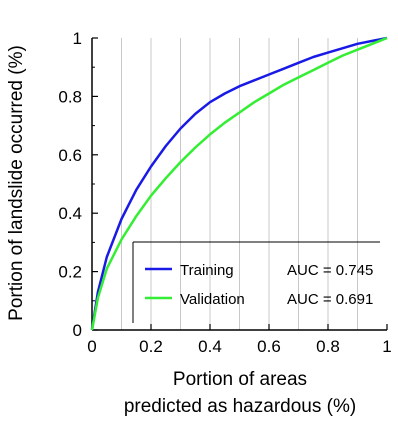 The height and width of the screenshot is (430, 398). What do you see at coordinates (16, 183) in the screenshot?
I see `y-axis-label: Portion of landslide occurred (%)` at bounding box center [16, 183].